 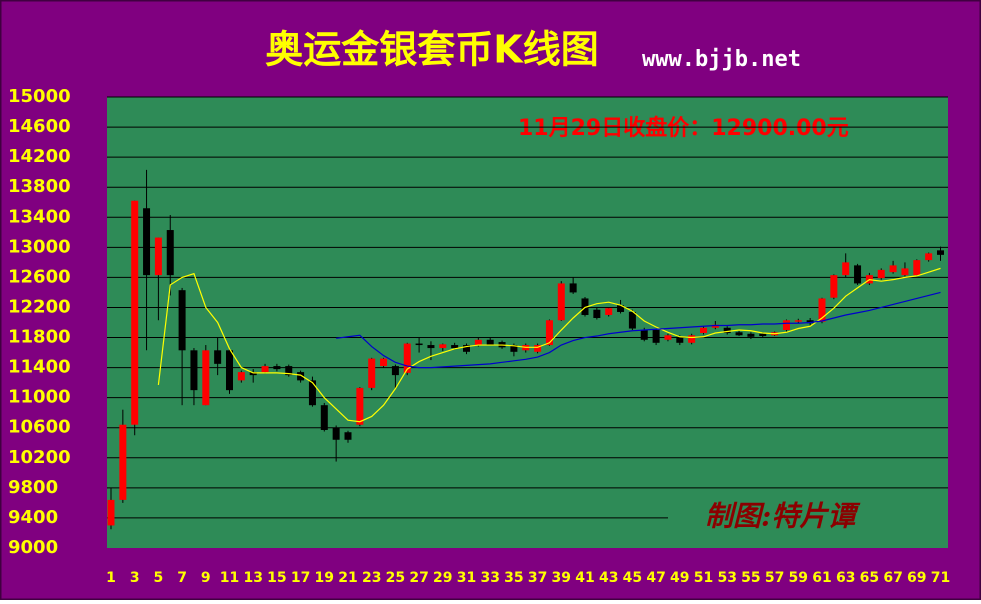 I want to click on x-tick-label: 49, so click(x=679, y=578).